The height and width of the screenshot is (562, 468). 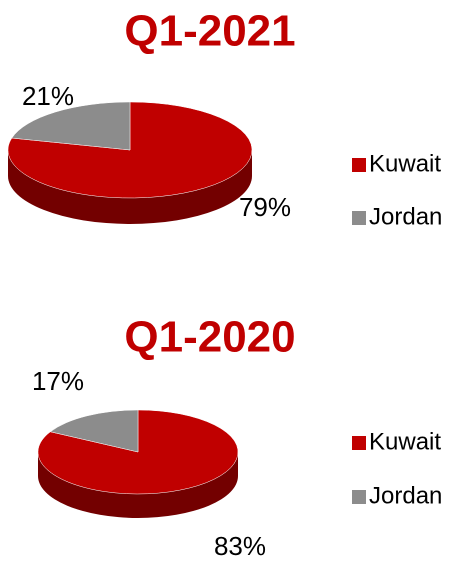 I want to click on data-label: 21%, so click(x=48, y=96).